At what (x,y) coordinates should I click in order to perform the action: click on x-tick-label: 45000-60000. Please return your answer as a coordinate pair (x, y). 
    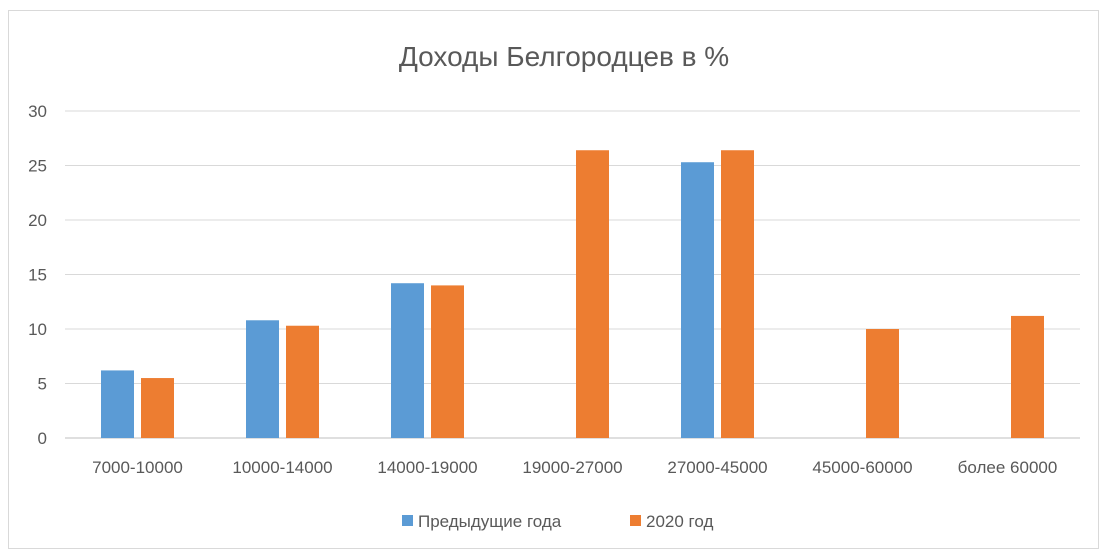
    Looking at the image, I should click on (862, 467).